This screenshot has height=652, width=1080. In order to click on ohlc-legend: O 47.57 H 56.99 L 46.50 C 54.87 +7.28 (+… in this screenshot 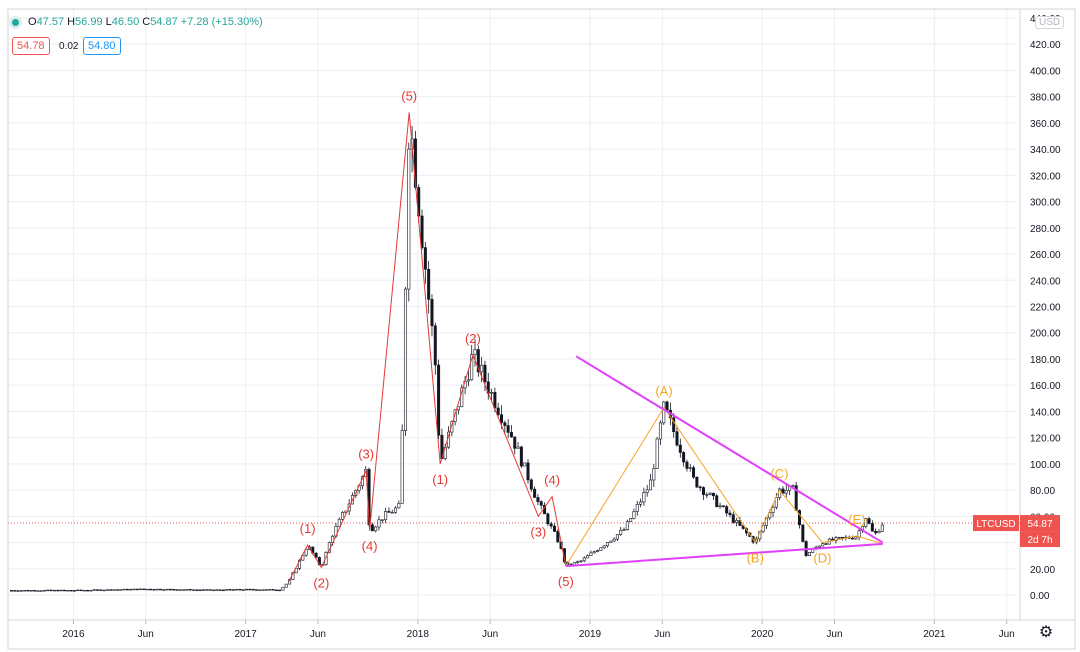, I will do `click(137, 22)`.